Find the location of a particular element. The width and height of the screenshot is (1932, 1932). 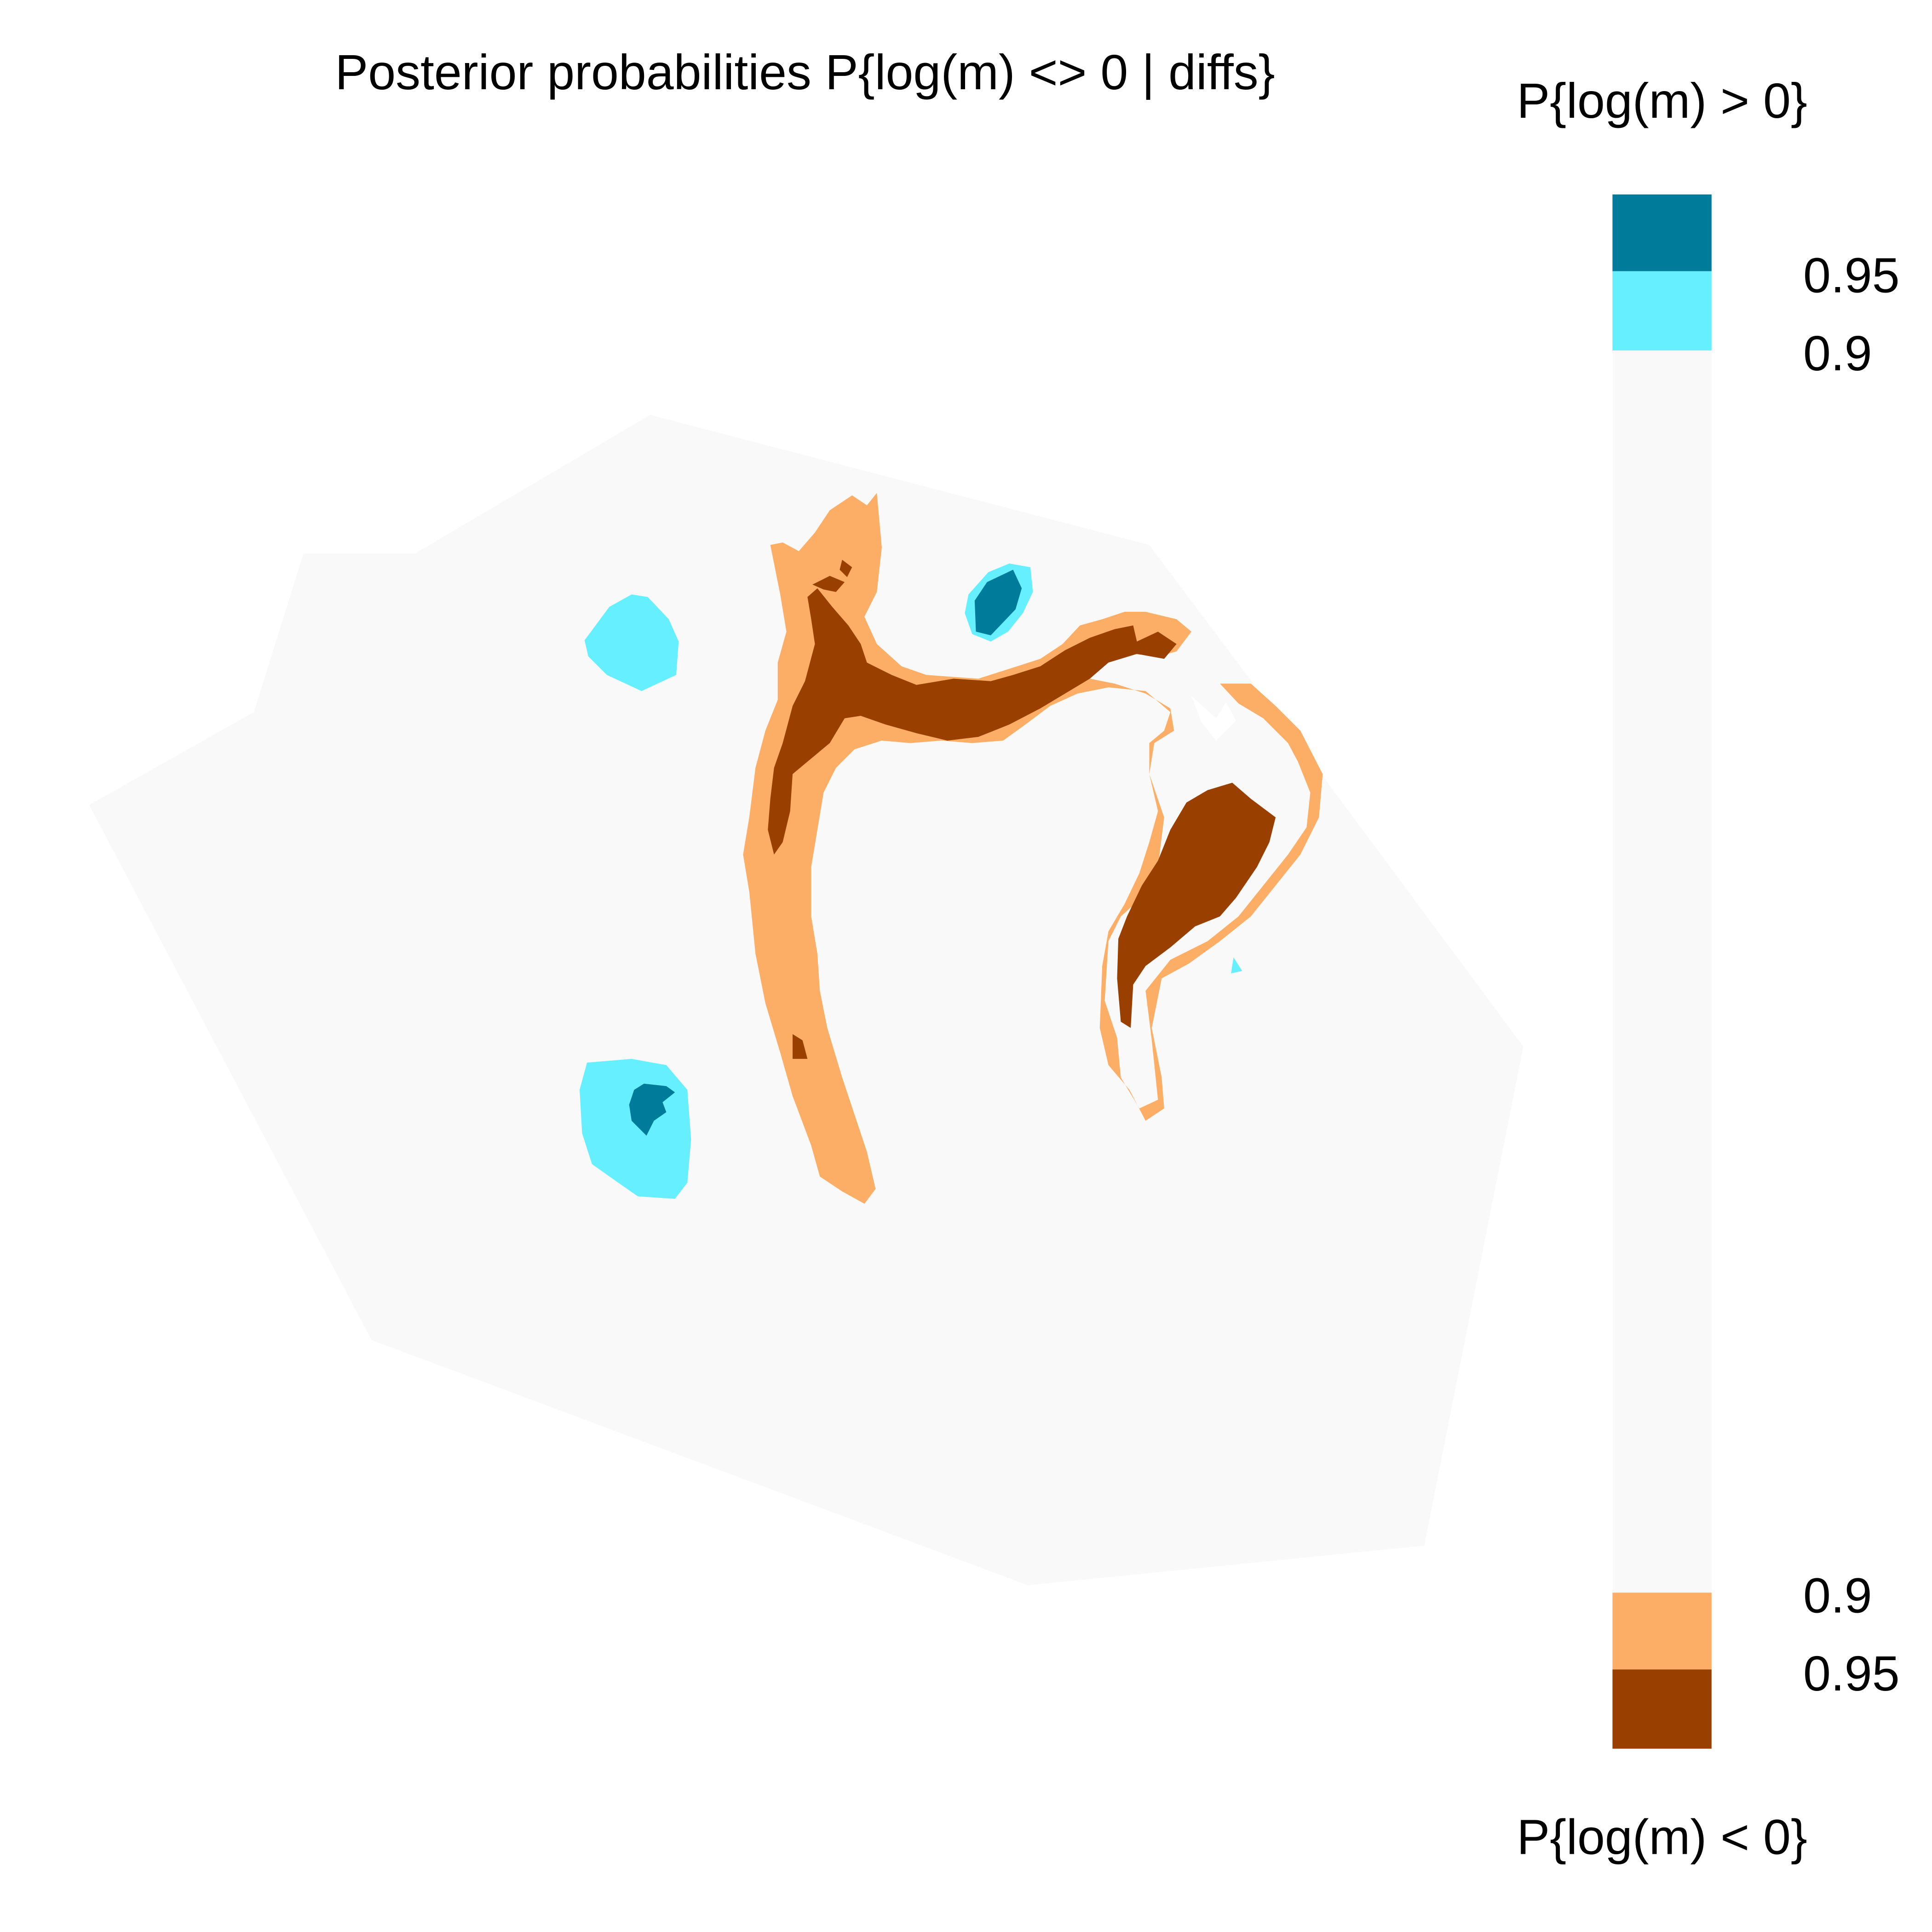

legend-label-top-90: 0.9 is located at coordinates (1837, 353).